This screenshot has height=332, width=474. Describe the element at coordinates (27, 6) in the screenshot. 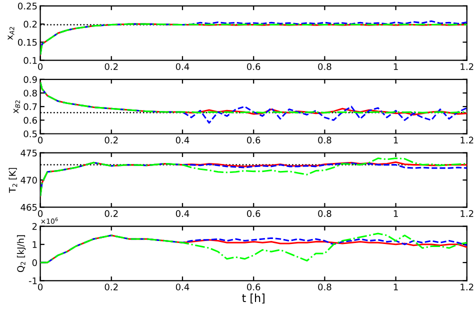

I see `y-tick-label: 0.25` at that location.